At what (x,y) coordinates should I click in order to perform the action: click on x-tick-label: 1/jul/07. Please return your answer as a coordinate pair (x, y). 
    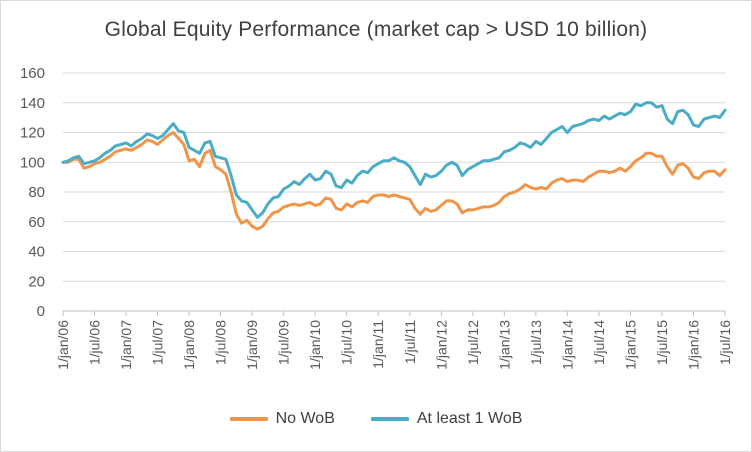
    Looking at the image, I should click on (158, 342).